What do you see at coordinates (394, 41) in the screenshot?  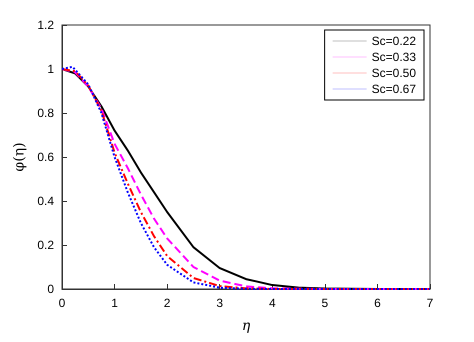 I see `legend-label: Sc=0.22` at bounding box center [394, 41].